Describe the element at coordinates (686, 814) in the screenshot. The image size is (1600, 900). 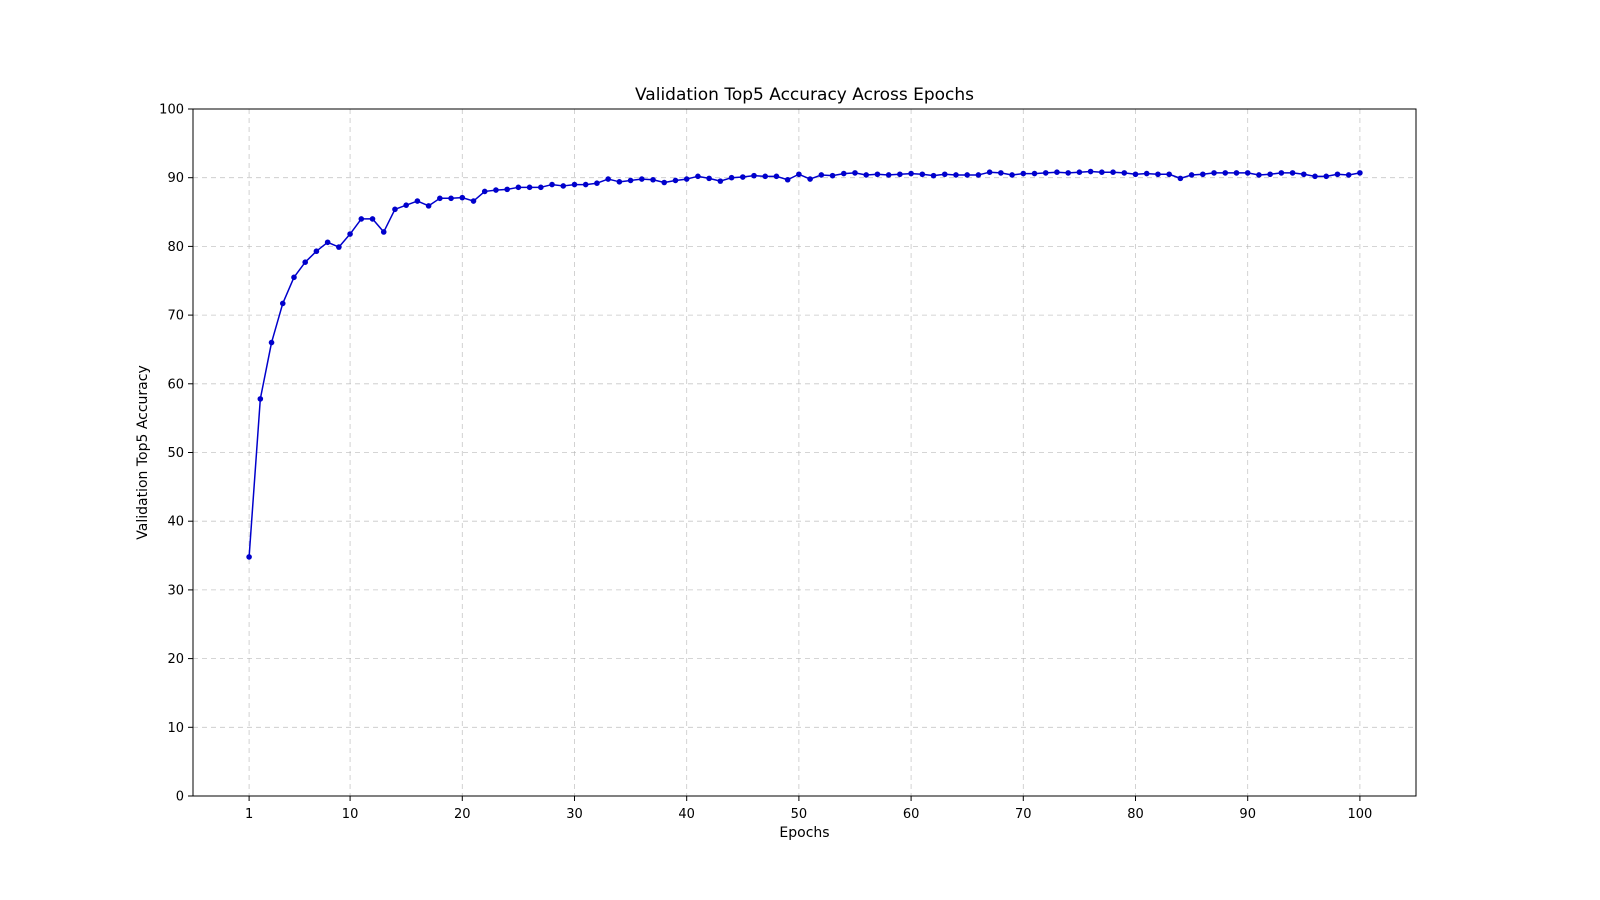
I see `x-tick-label: 40` at that location.